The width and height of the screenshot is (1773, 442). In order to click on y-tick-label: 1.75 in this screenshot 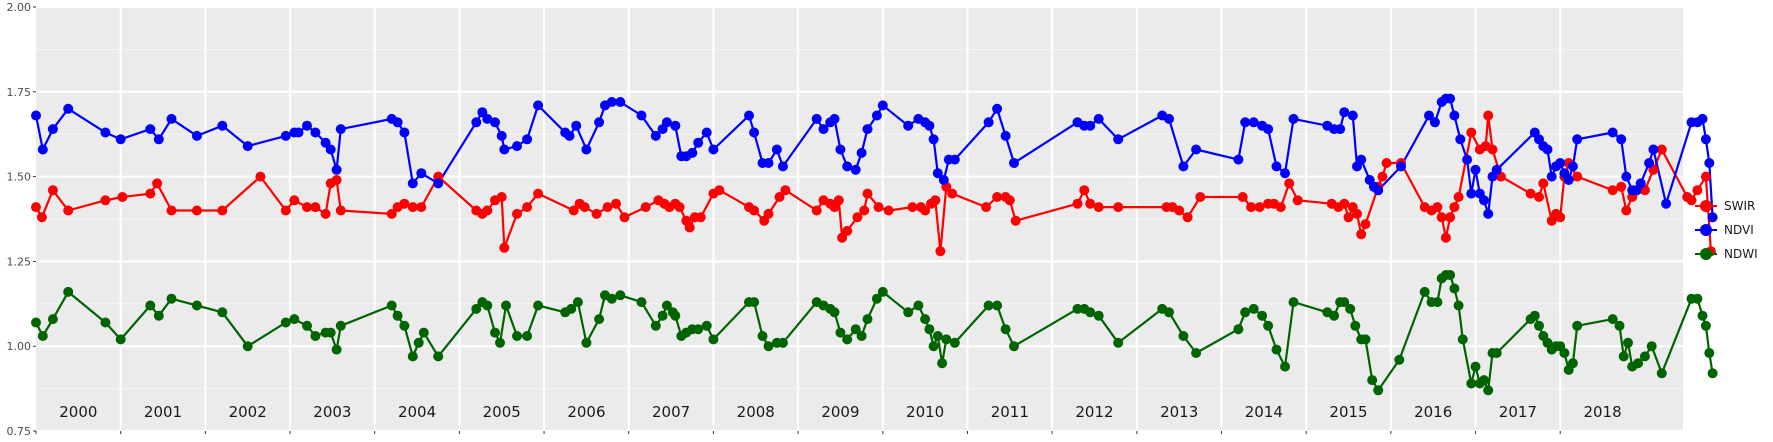, I will do `click(19, 92)`.